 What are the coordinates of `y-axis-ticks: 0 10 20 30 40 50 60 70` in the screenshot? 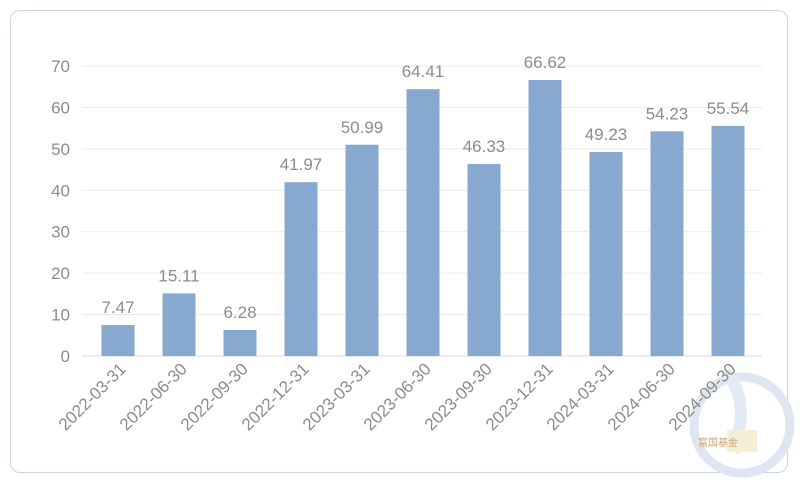 It's located at (60, 211).